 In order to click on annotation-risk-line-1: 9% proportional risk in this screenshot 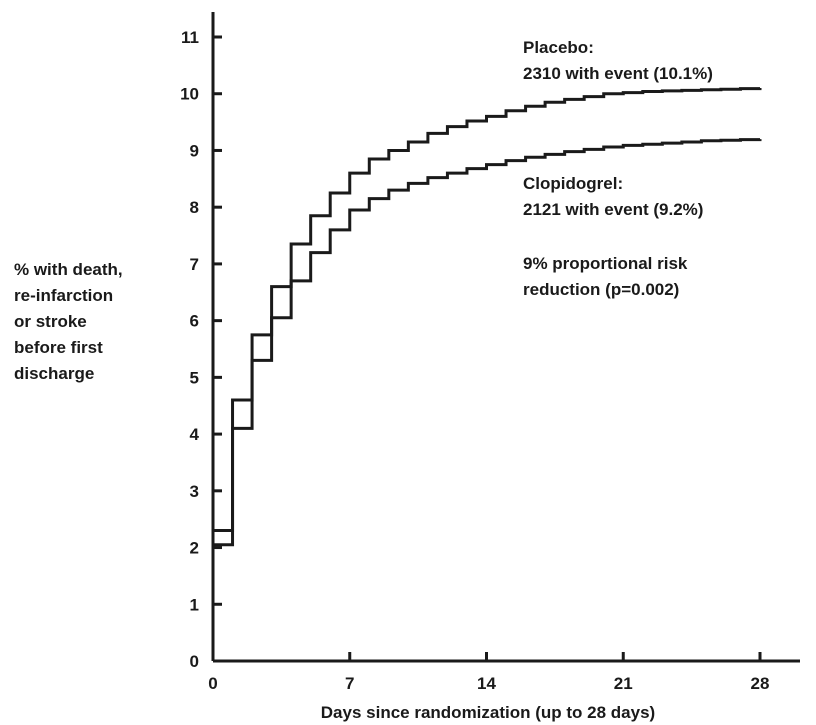, I will do `click(605, 263)`.